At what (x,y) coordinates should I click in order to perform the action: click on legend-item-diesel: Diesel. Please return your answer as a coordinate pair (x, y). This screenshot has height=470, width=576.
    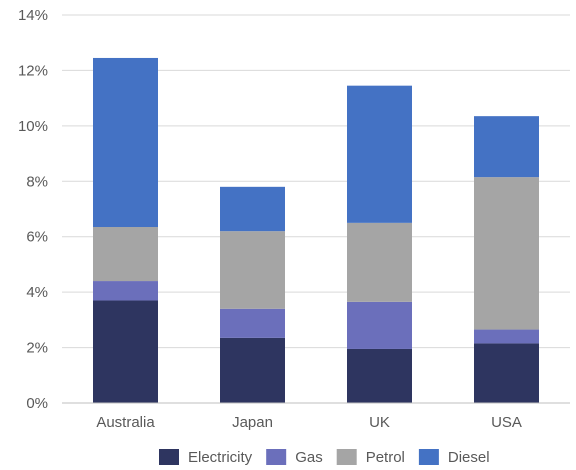
    Looking at the image, I should click on (454, 457).